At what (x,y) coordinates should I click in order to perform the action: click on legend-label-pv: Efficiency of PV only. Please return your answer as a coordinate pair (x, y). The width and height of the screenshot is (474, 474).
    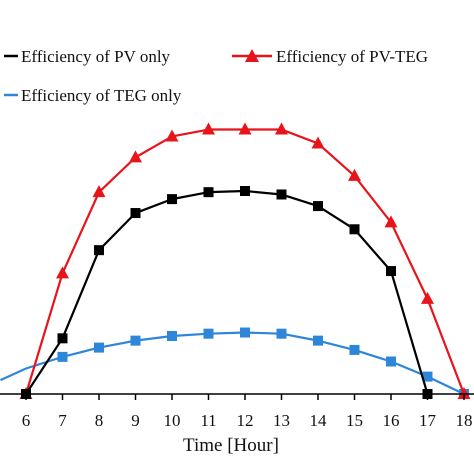
    Looking at the image, I should click on (96, 56).